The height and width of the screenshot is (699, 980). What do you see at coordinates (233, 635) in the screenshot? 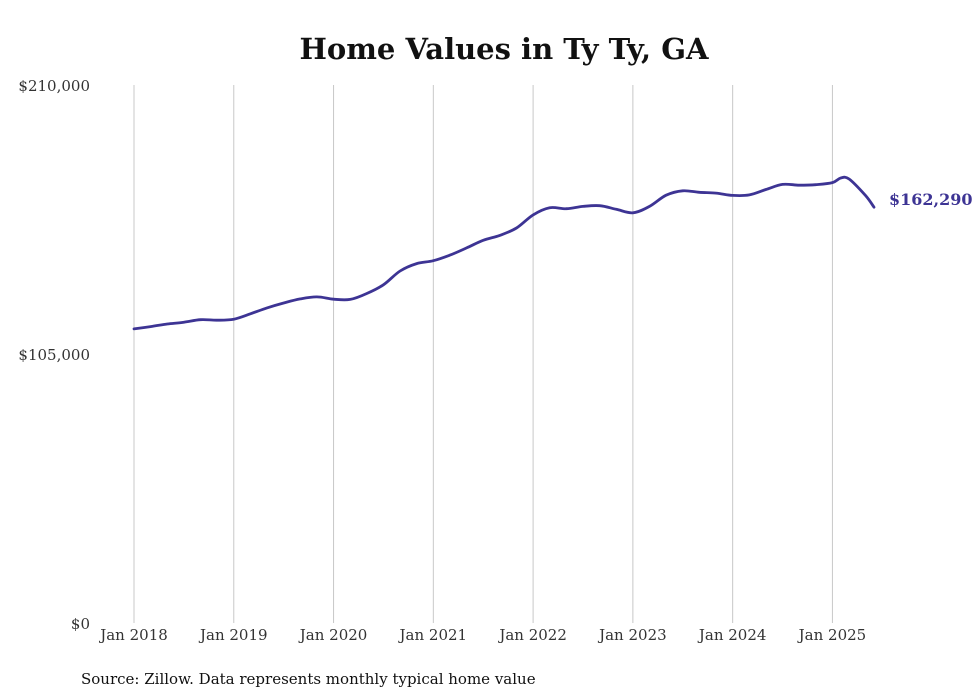
I see `x-tick-label: Jan 2019` at bounding box center [233, 635].